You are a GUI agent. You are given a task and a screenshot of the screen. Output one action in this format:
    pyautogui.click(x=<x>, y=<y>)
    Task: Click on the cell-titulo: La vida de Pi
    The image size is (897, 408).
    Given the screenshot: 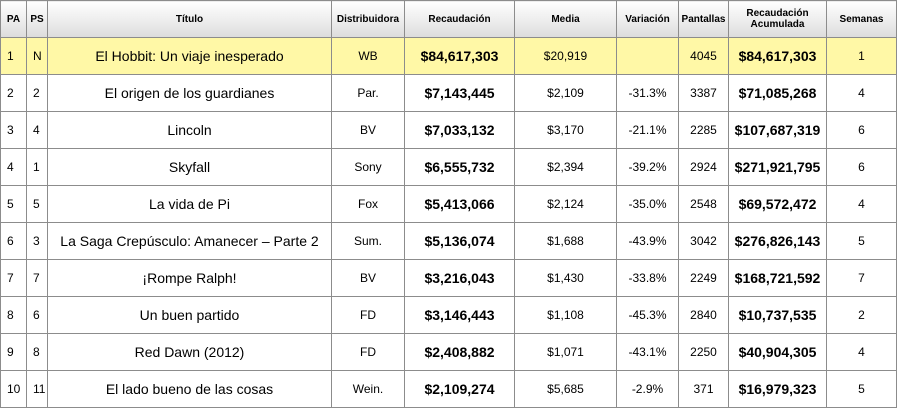 What is the action you would take?
    pyautogui.click(x=189, y=204)
    